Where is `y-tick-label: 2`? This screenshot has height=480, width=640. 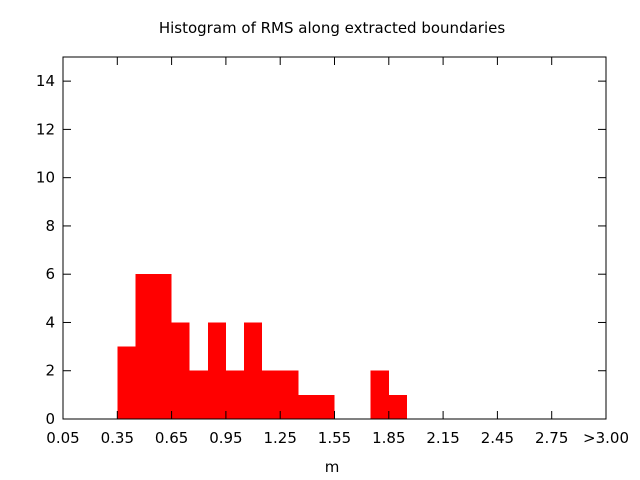
y-tick-label: 2 is located at coordinates (50, 371).